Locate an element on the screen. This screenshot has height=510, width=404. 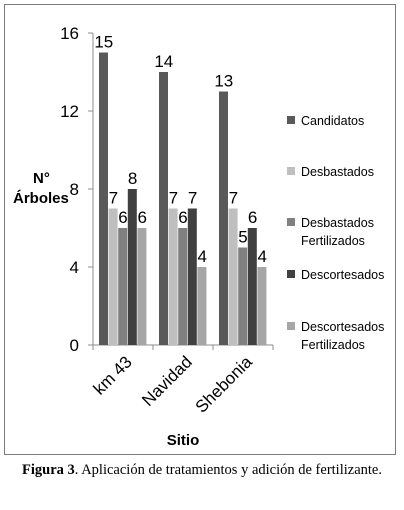
x-axis-title: Sitio is located at coordinates (183, 440).